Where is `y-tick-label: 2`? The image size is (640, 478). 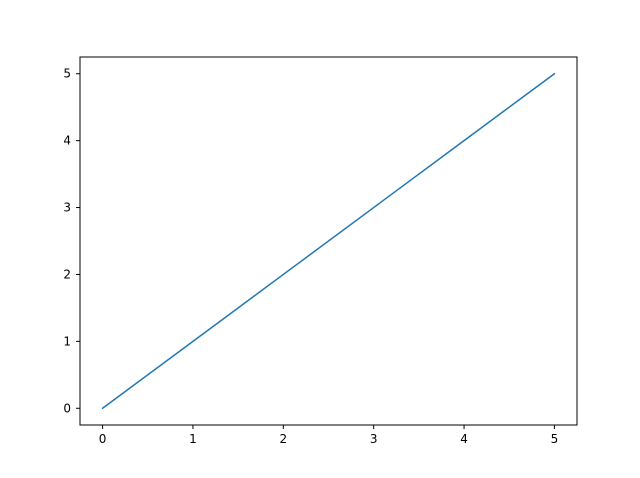
y-tick-label: 2 is located at coordinates (67, 274).